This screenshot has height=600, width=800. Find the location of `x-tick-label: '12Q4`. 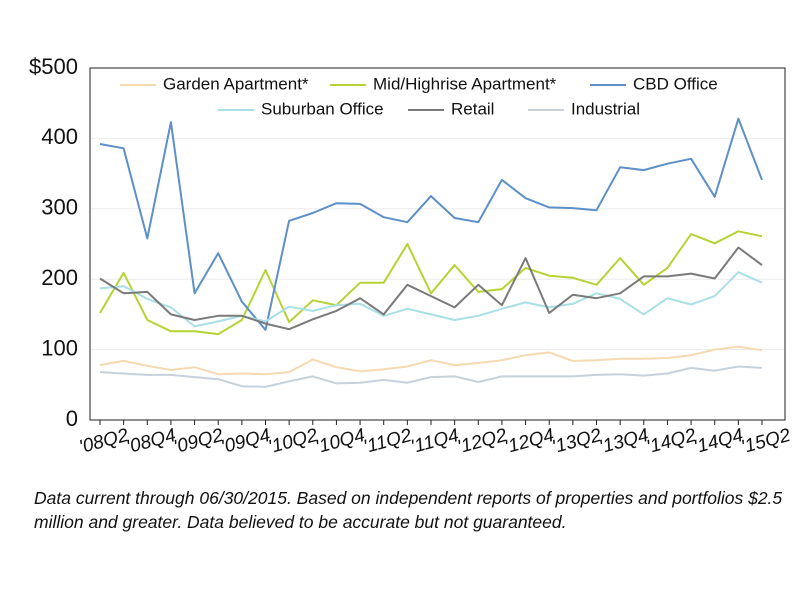

x-tick-label: '12Q4 is located at coordinates (530, 441).